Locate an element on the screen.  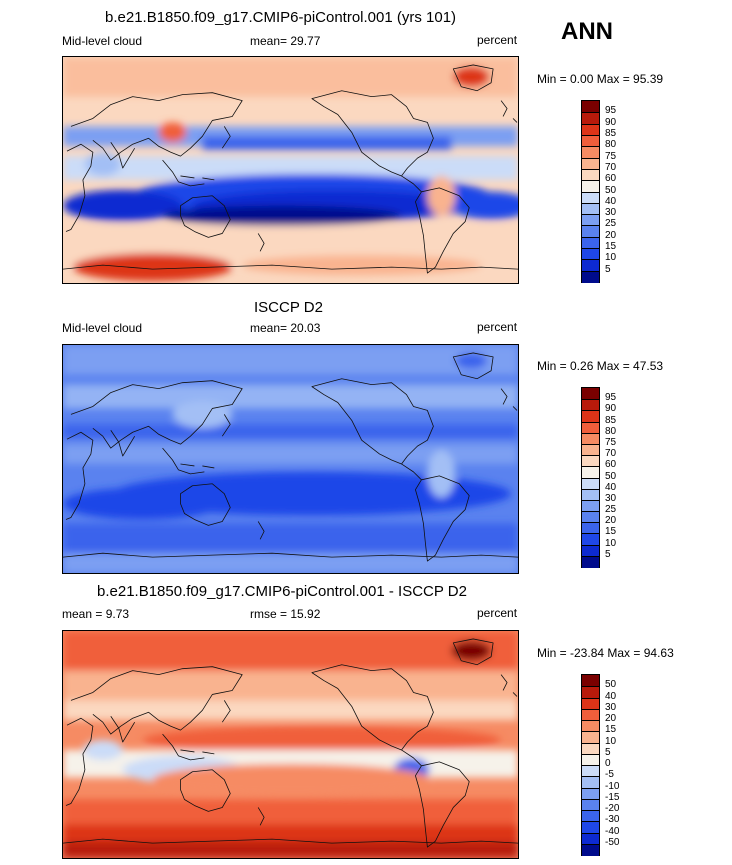
panel-2-title: ISCCP D2 is located at coordinates (288, 307).